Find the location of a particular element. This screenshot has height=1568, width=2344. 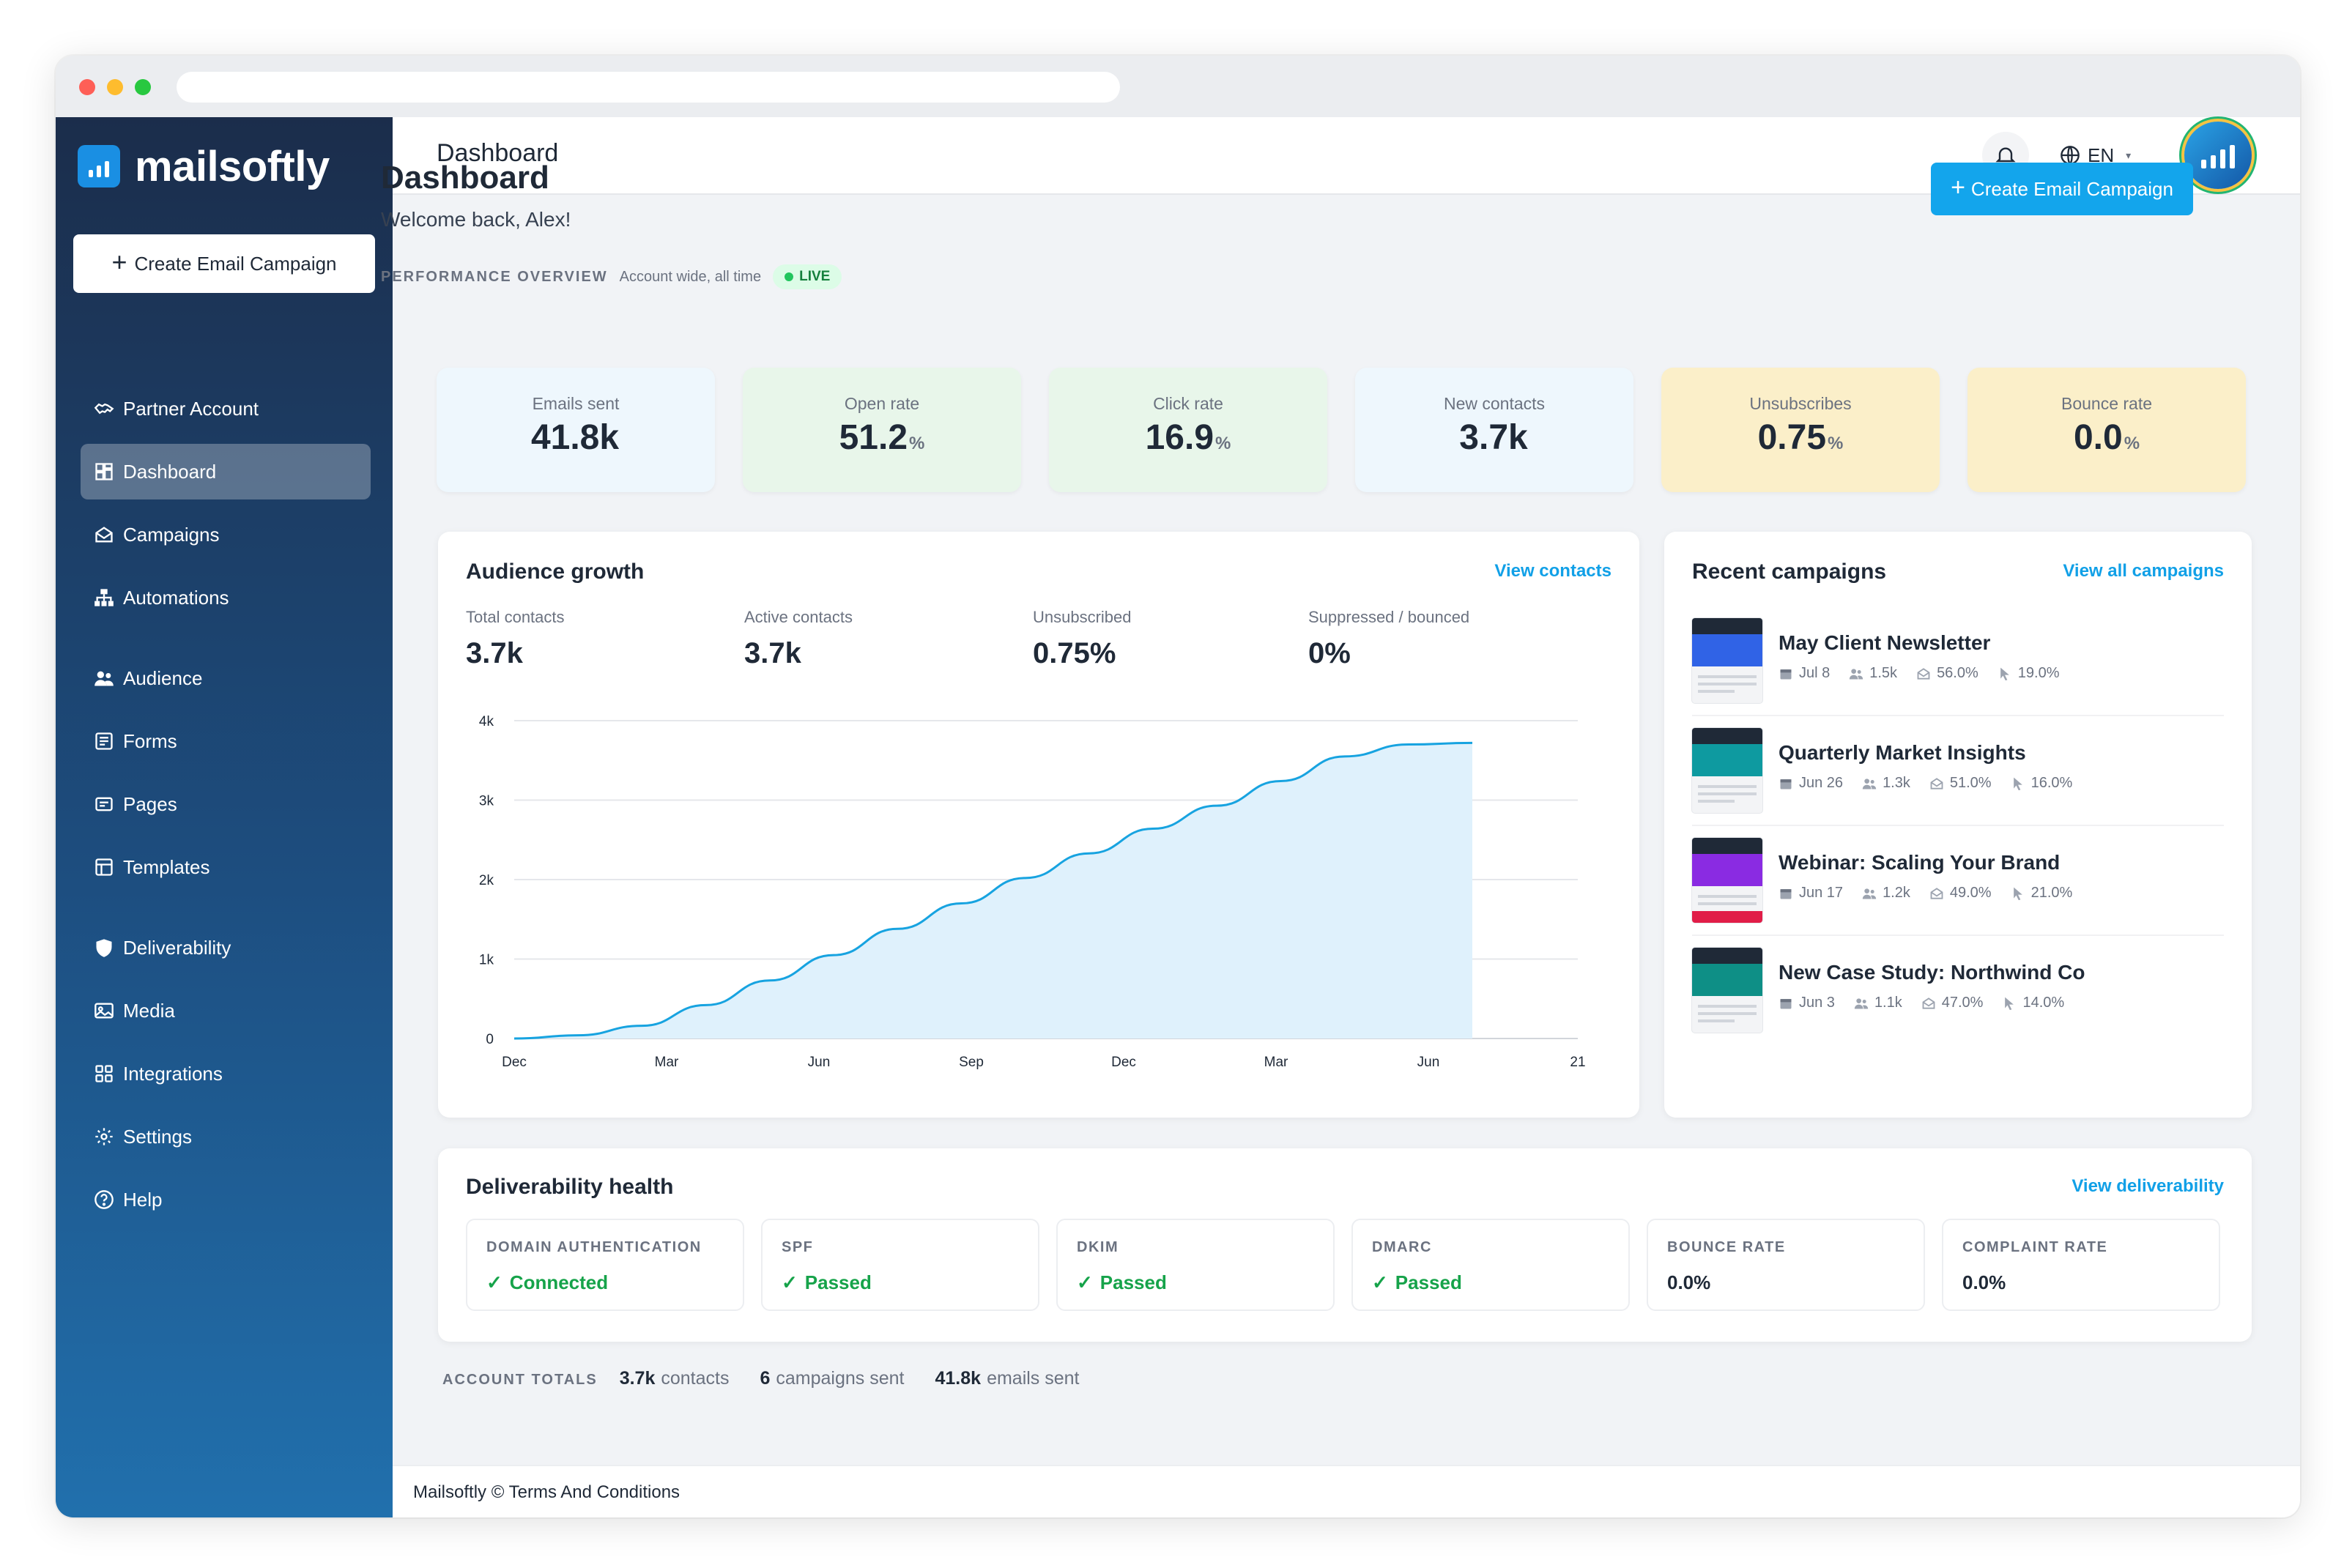

sidebar-item-label: Partner Account is located at coordinates (191, 408).